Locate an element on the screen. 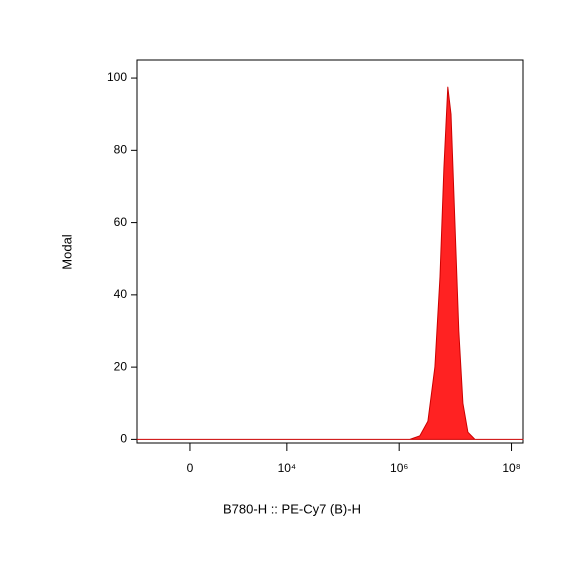 The width and height of the screenshot is (584, 578). x-tick-label: 10⁶ is located at coordinates (399, 468).